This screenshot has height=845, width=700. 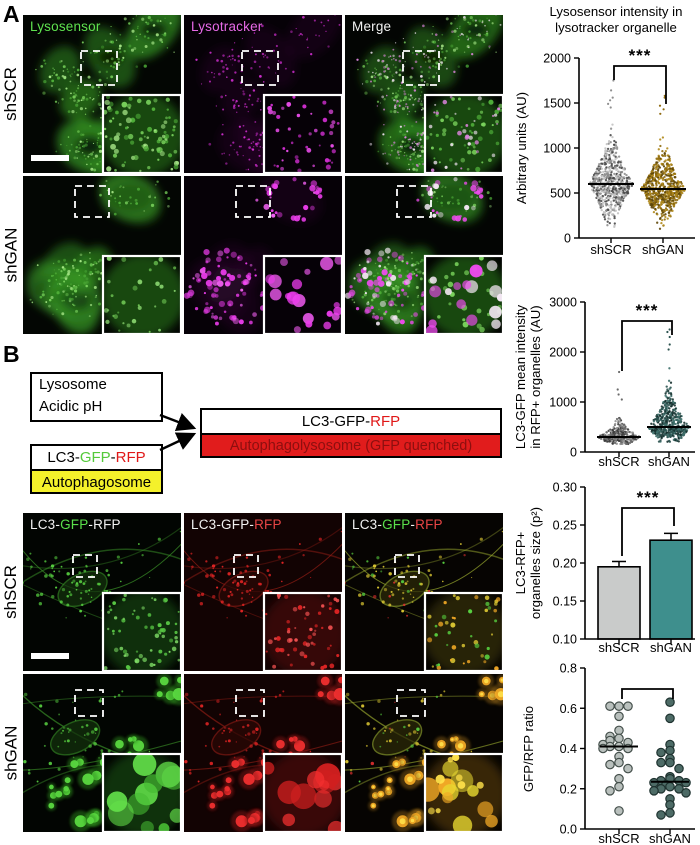 What do you see at coordinates (535, 376) in the screenshot?
I see `y-axis-label: in RFP+ organelles (AU)` at bounding box center [535, 376].